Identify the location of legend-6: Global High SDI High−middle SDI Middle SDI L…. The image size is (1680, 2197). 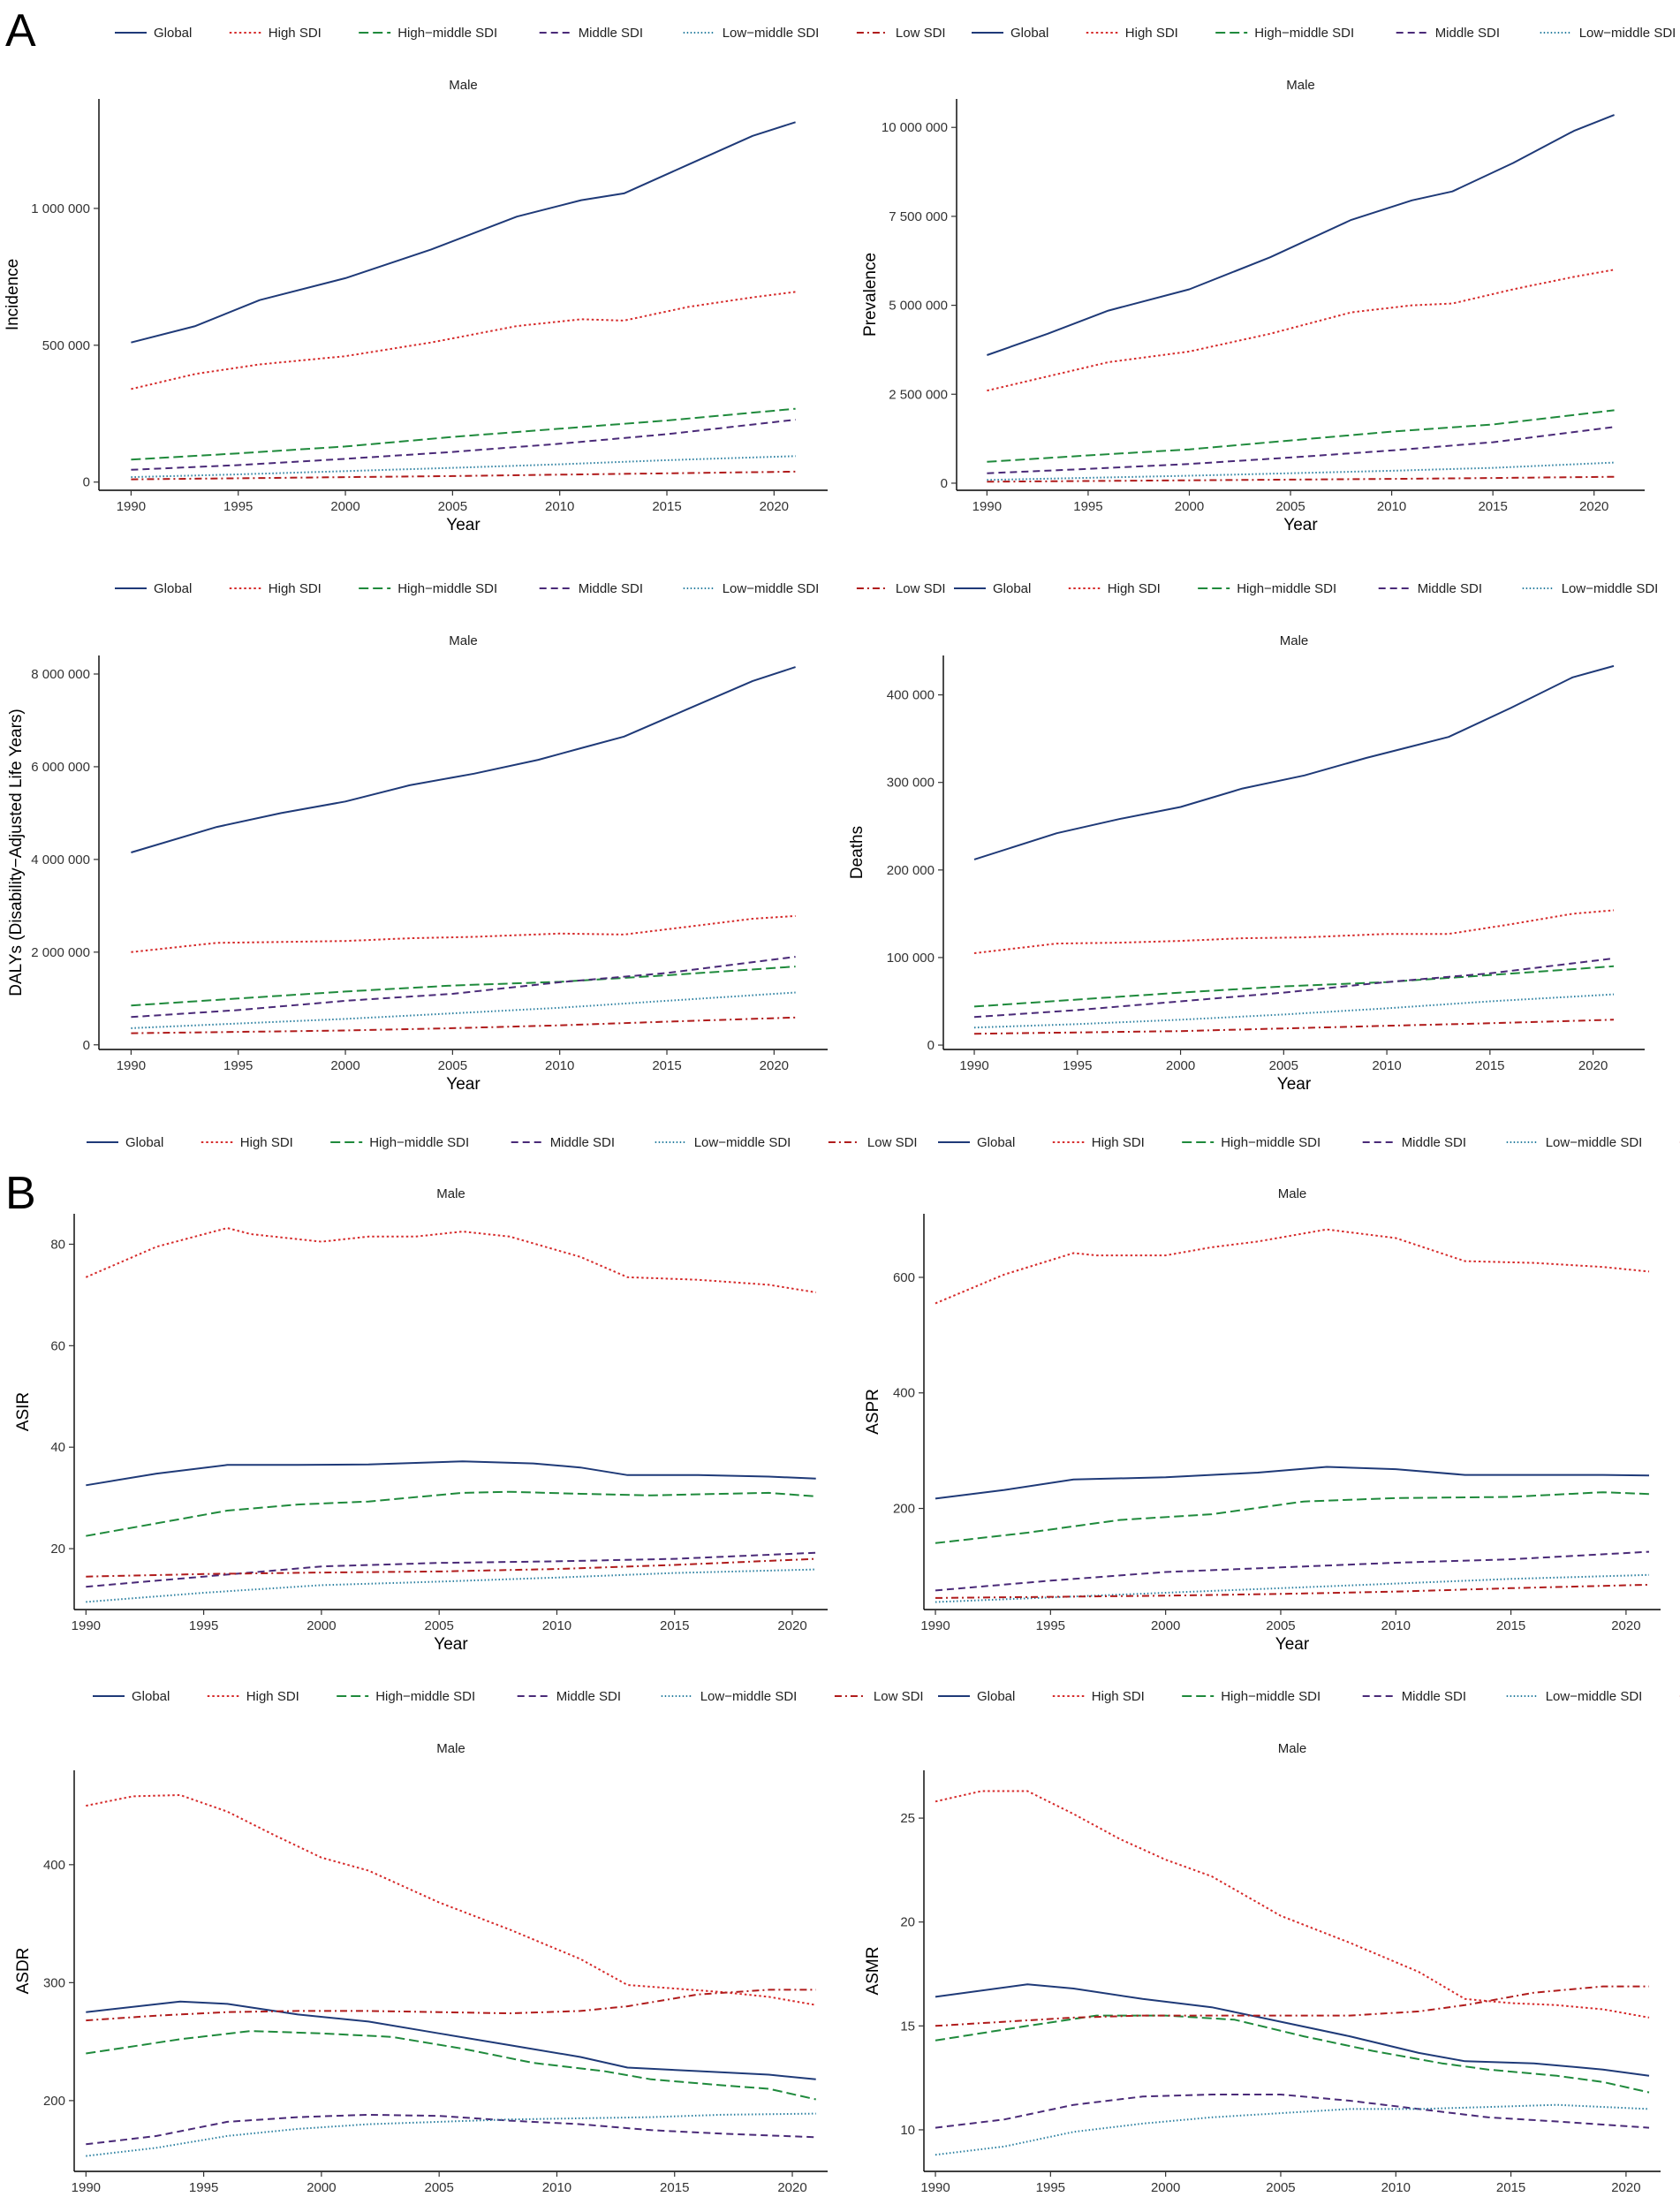
(1309, 1142).